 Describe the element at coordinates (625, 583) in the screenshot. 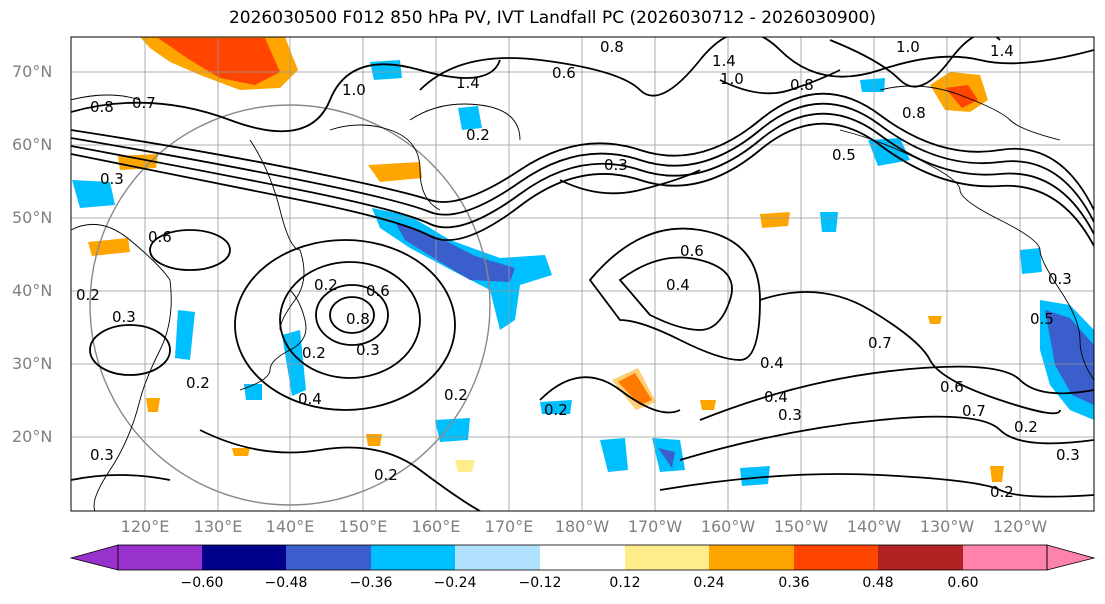

I see `colorbar-tick-label: 0.12` at that location.